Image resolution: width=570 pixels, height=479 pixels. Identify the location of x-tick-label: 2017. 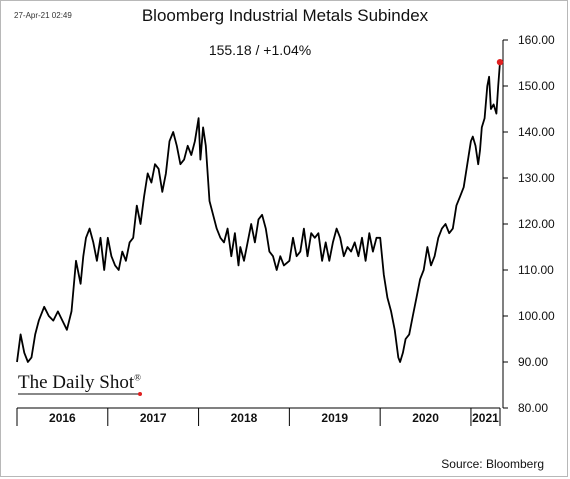
(153, 418).